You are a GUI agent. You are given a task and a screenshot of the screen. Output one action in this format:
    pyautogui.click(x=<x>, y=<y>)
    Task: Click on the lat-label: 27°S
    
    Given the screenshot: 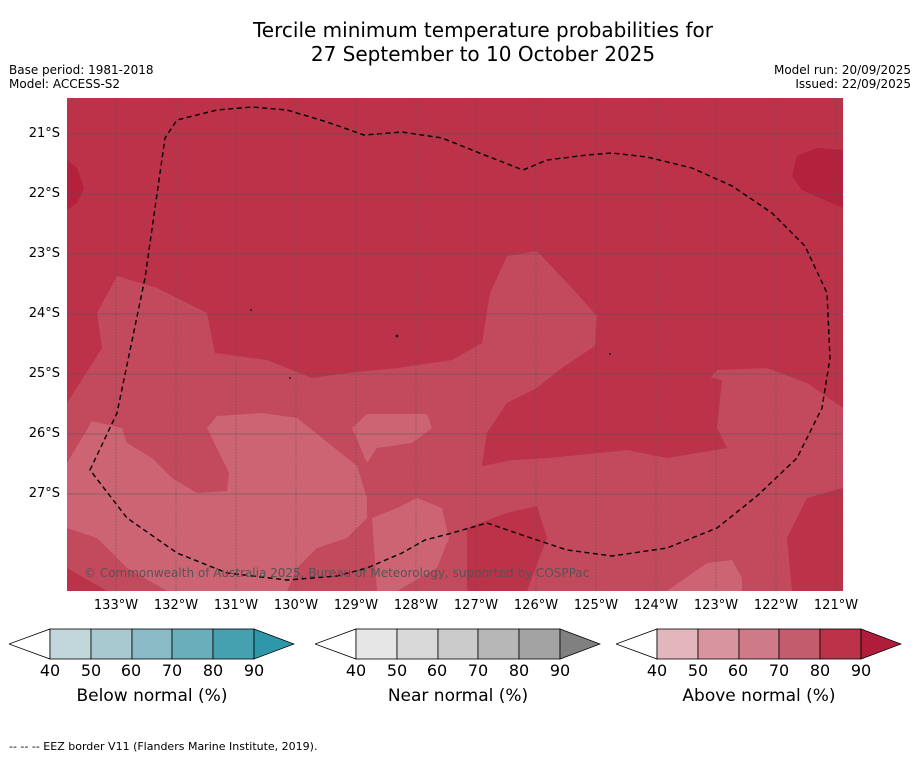 What is the action you would take?
    pyautogui.click(x=44, y=493)
    